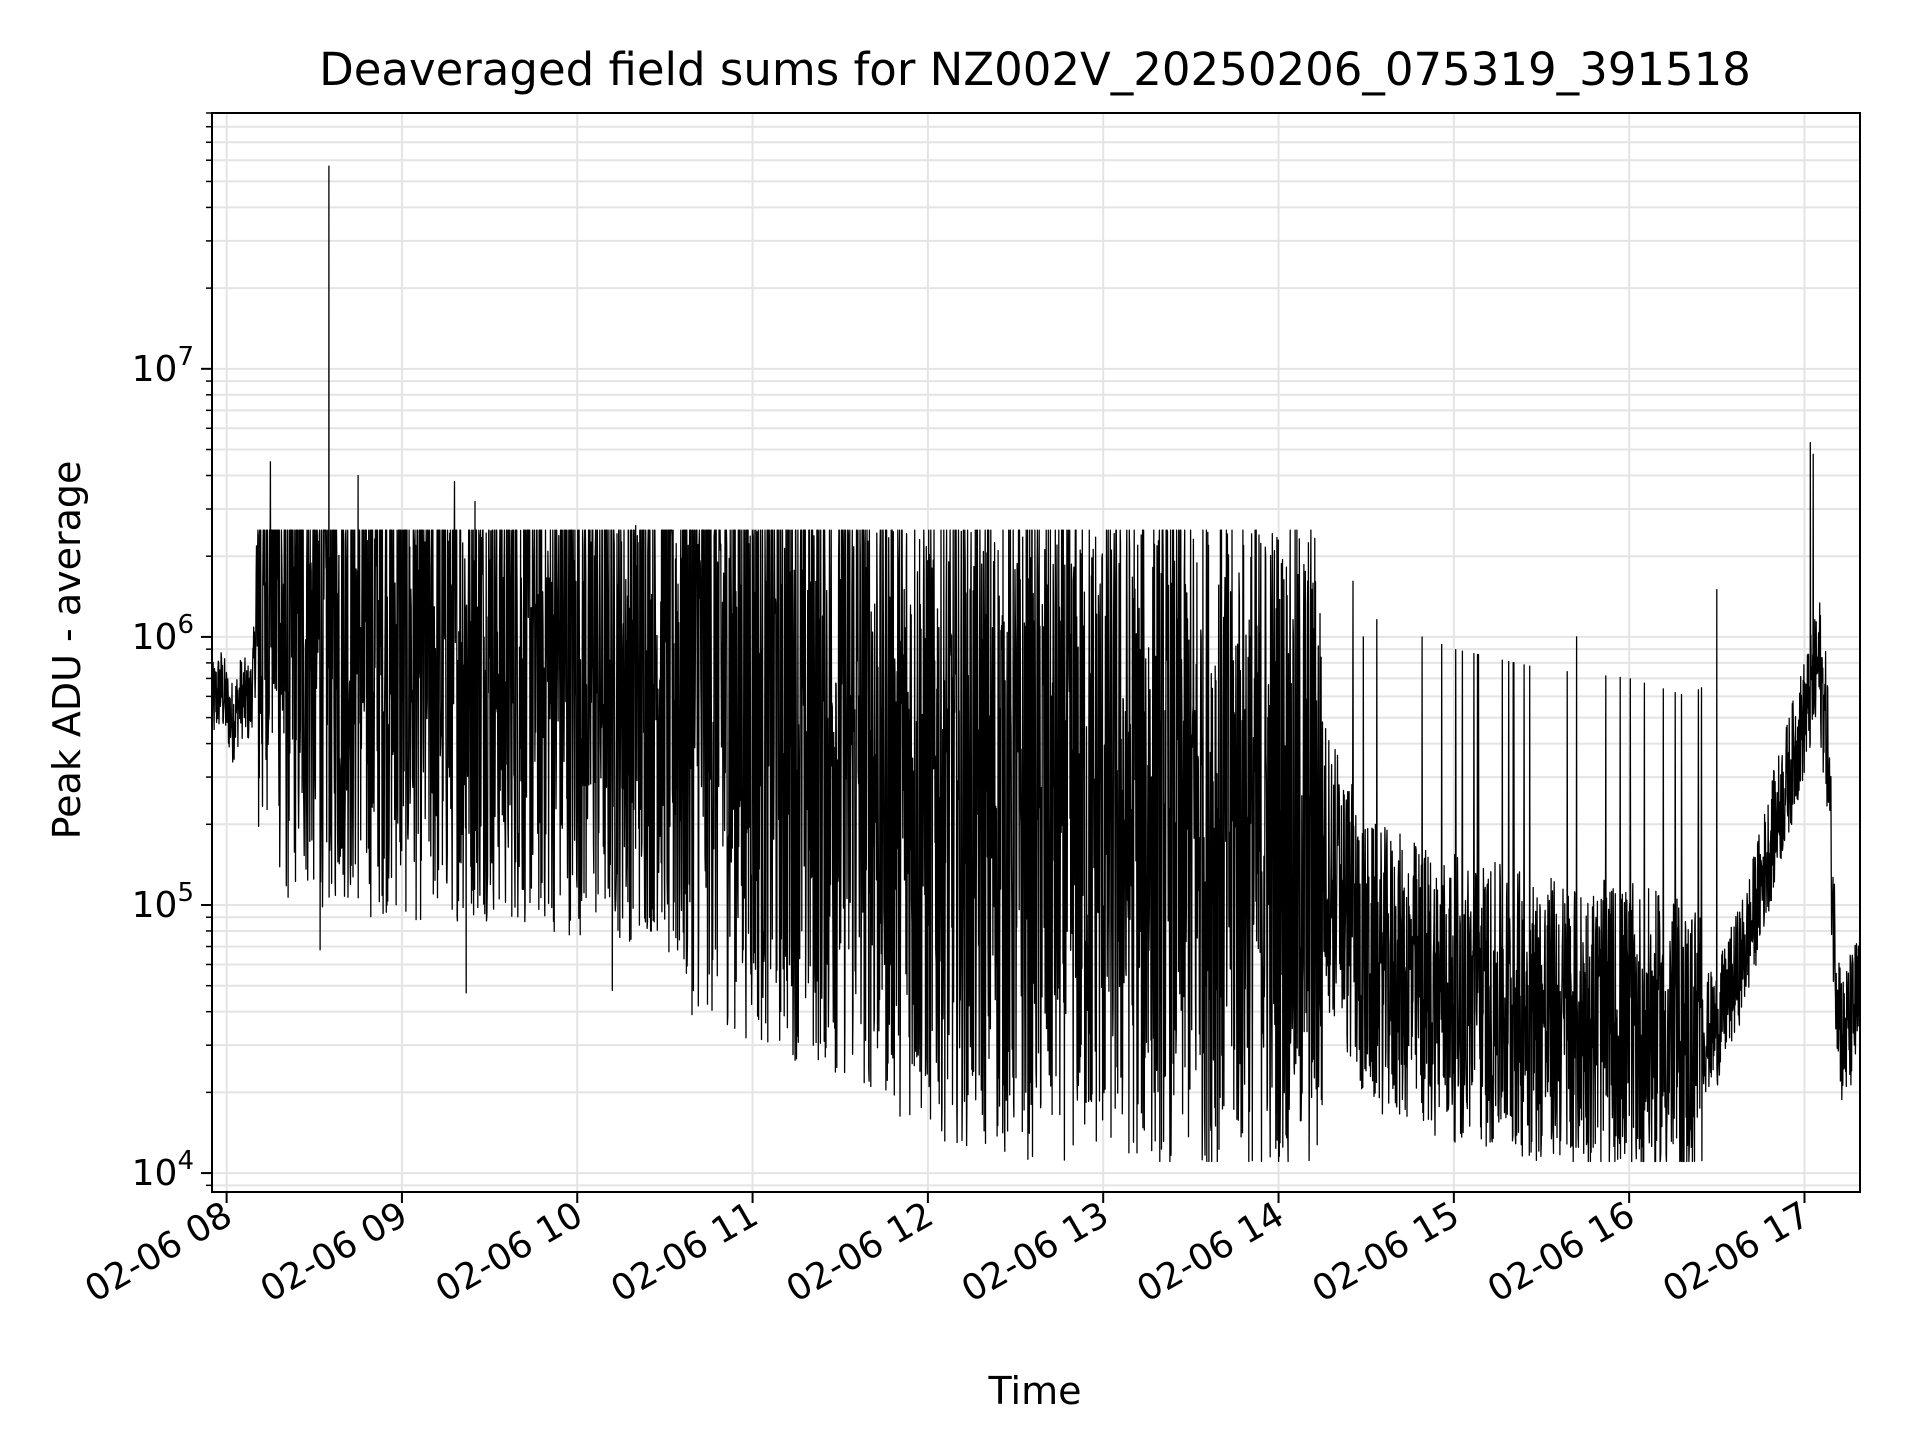 The image size is (1920, 1440). What do you see at coordinates (1035, 1391) in the screenshot?
I see `x-axis-label: Time` at bounding box center [1035, 1391].